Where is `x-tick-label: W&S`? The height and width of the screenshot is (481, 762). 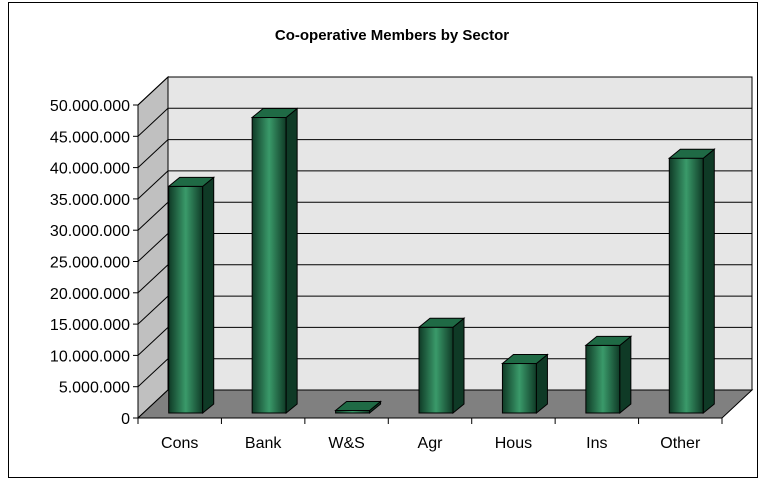
x-tick-label: W&S is located at coordinates (346, 443).